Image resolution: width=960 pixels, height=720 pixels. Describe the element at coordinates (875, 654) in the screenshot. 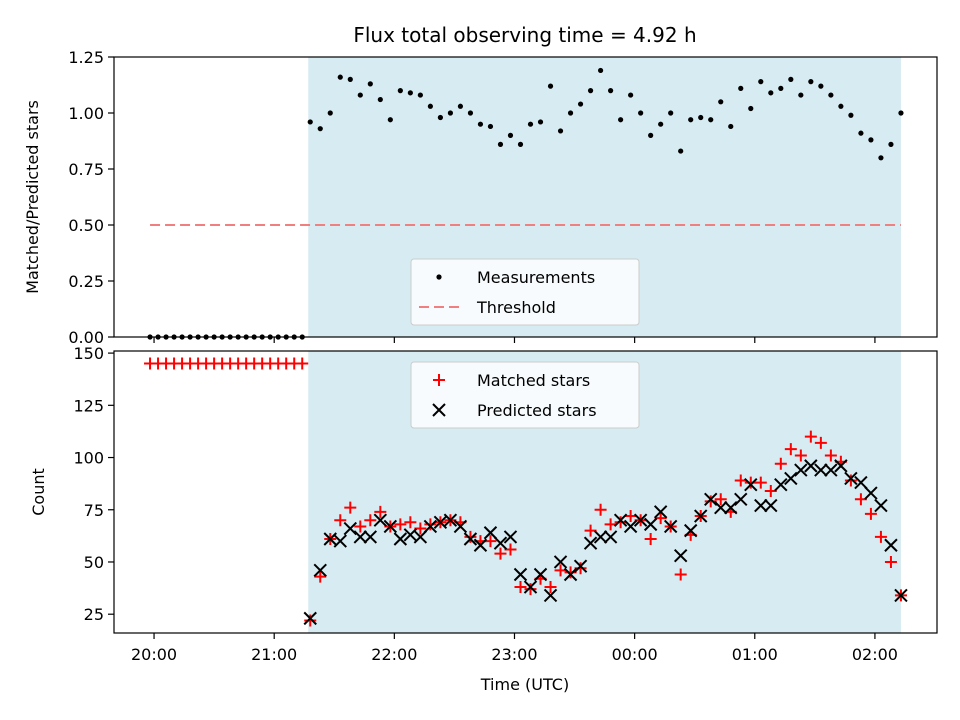

I see `x-tick-label: 02:00` at that location.